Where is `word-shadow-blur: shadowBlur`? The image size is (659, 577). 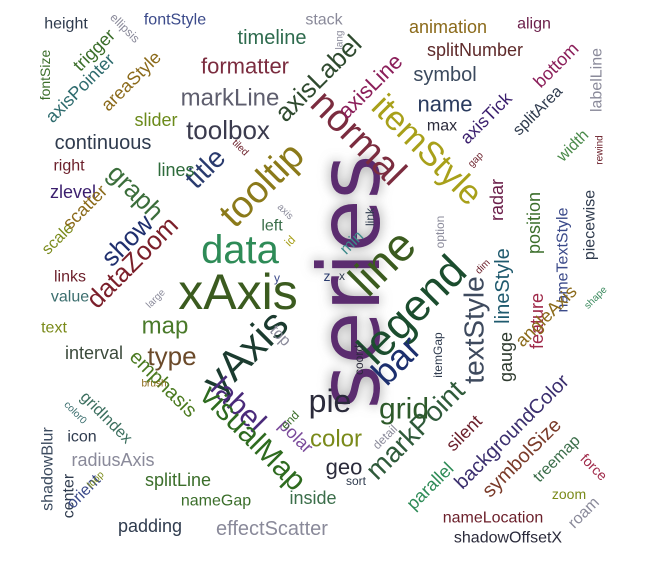 word-shadow-blur: shadowBlur is located at coordinates (48, 469).